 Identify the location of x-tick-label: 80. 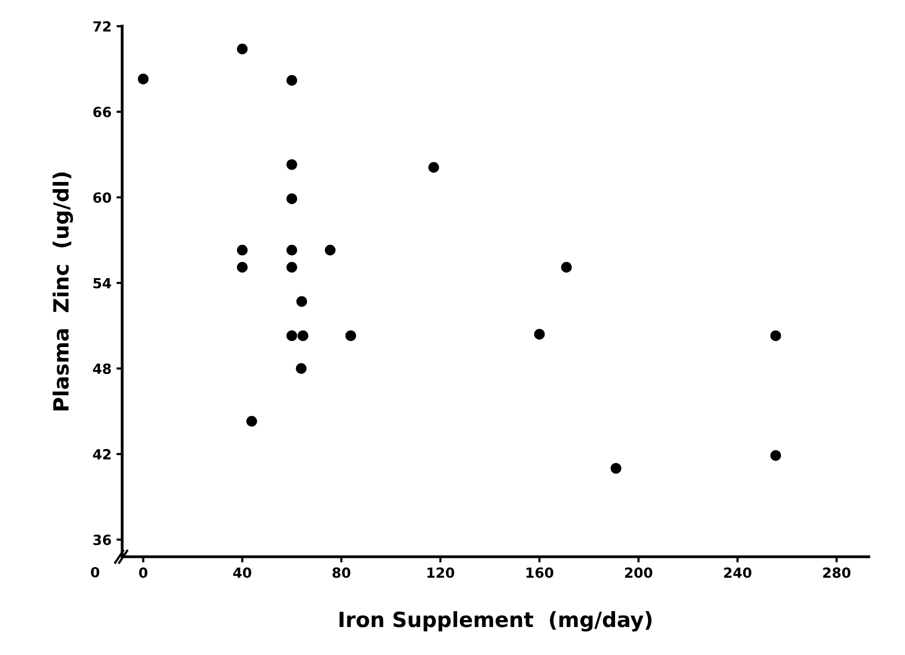
(341, 572).